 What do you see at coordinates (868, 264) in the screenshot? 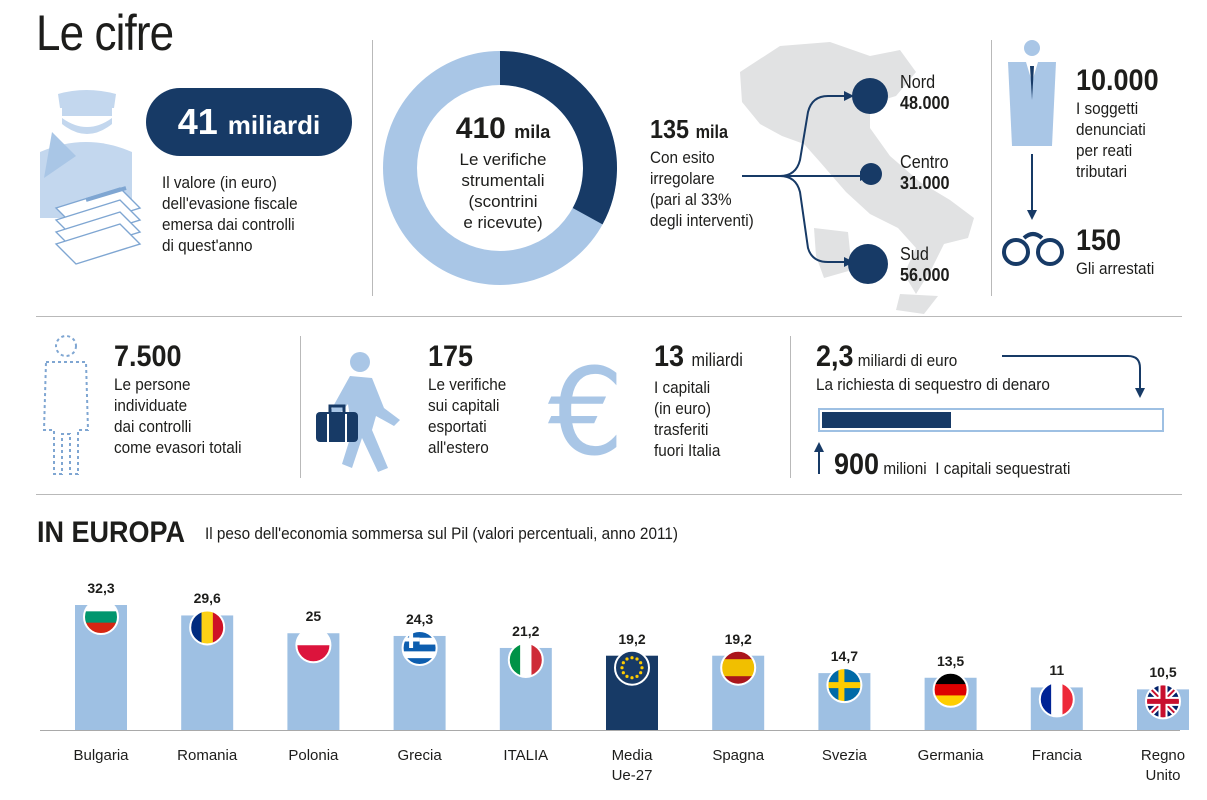
I see `region-dot-sud` at bounding box center [868, 264].